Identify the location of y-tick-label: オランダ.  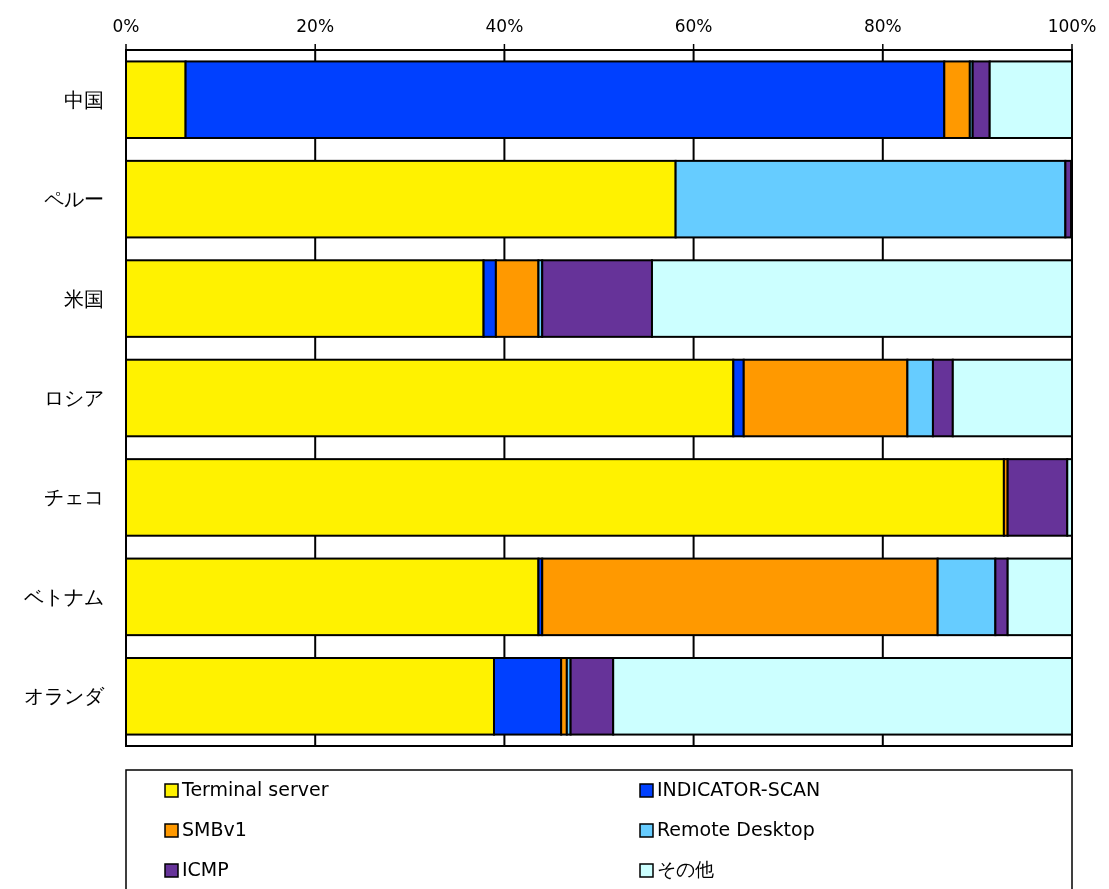
(64, 696).